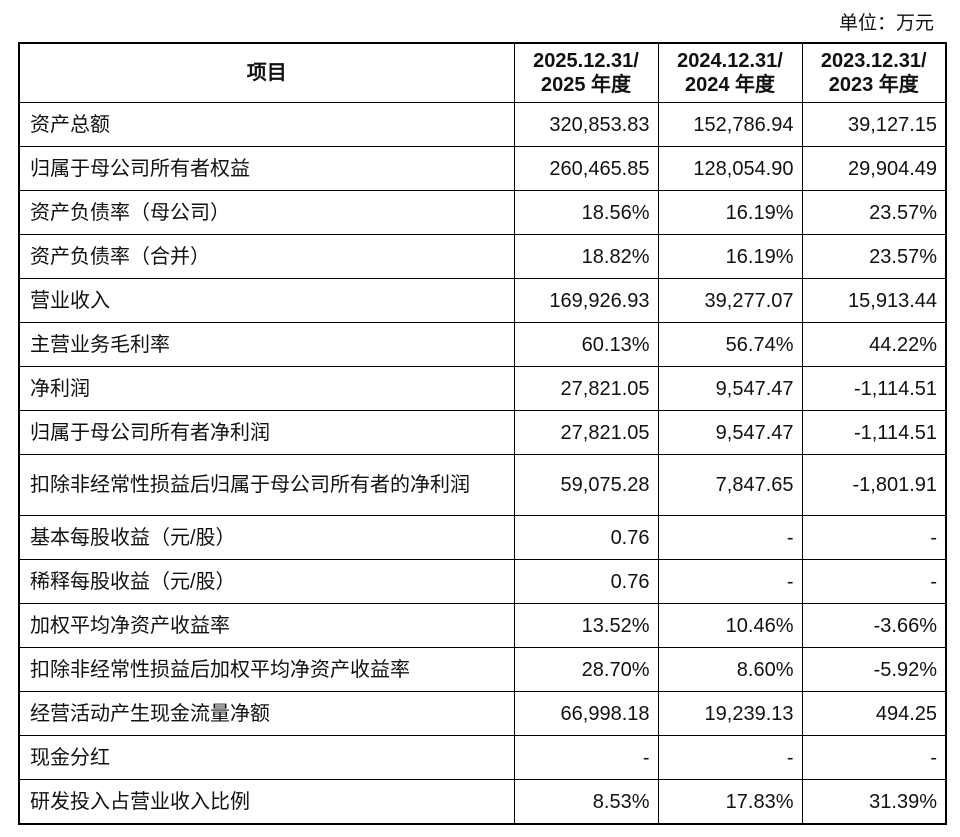 The width and height of the screenshot is (960, 837). Describe the element at coordinates (266, 669) in the screenshot. I see `row-label: 扣除非经常性损益后加权平均净资产收益率` at that location.